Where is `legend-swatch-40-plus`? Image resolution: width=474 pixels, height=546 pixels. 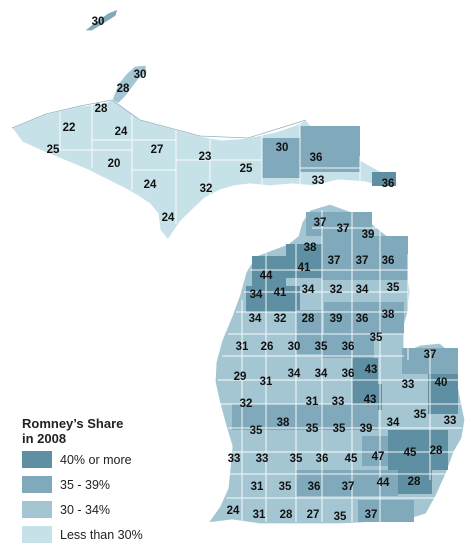 legend-swatch-40-plus is located at coordinates (37, 459).